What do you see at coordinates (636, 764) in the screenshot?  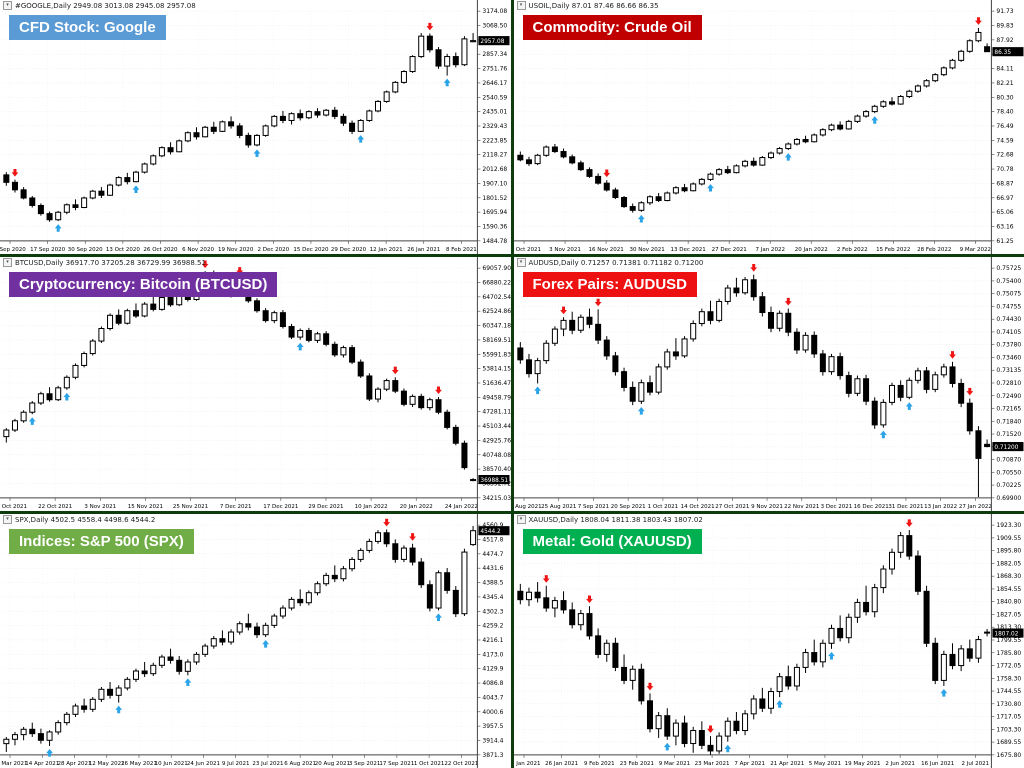 I see `svg-text: 23 Feb 2021` at bounding box center [636, 764].